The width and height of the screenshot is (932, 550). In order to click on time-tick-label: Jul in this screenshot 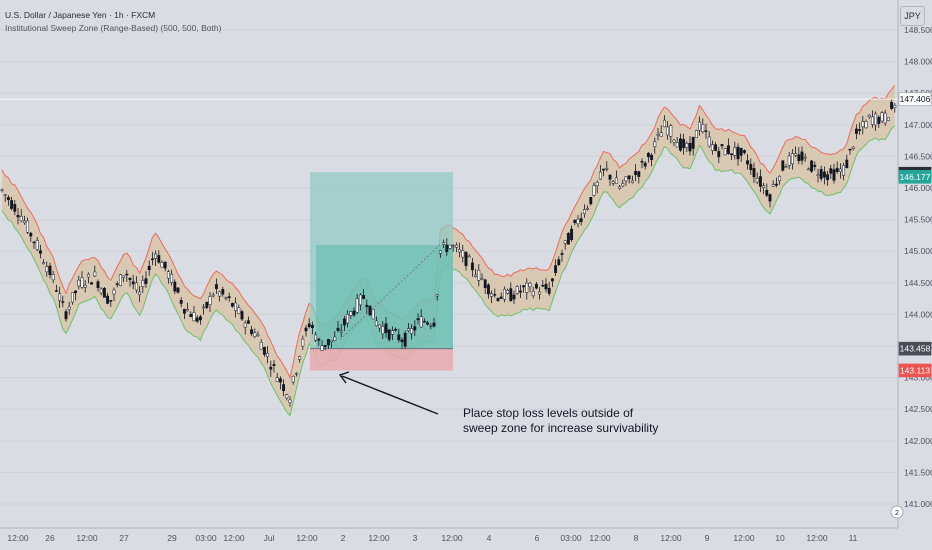, I will do `click(269, 538)`.